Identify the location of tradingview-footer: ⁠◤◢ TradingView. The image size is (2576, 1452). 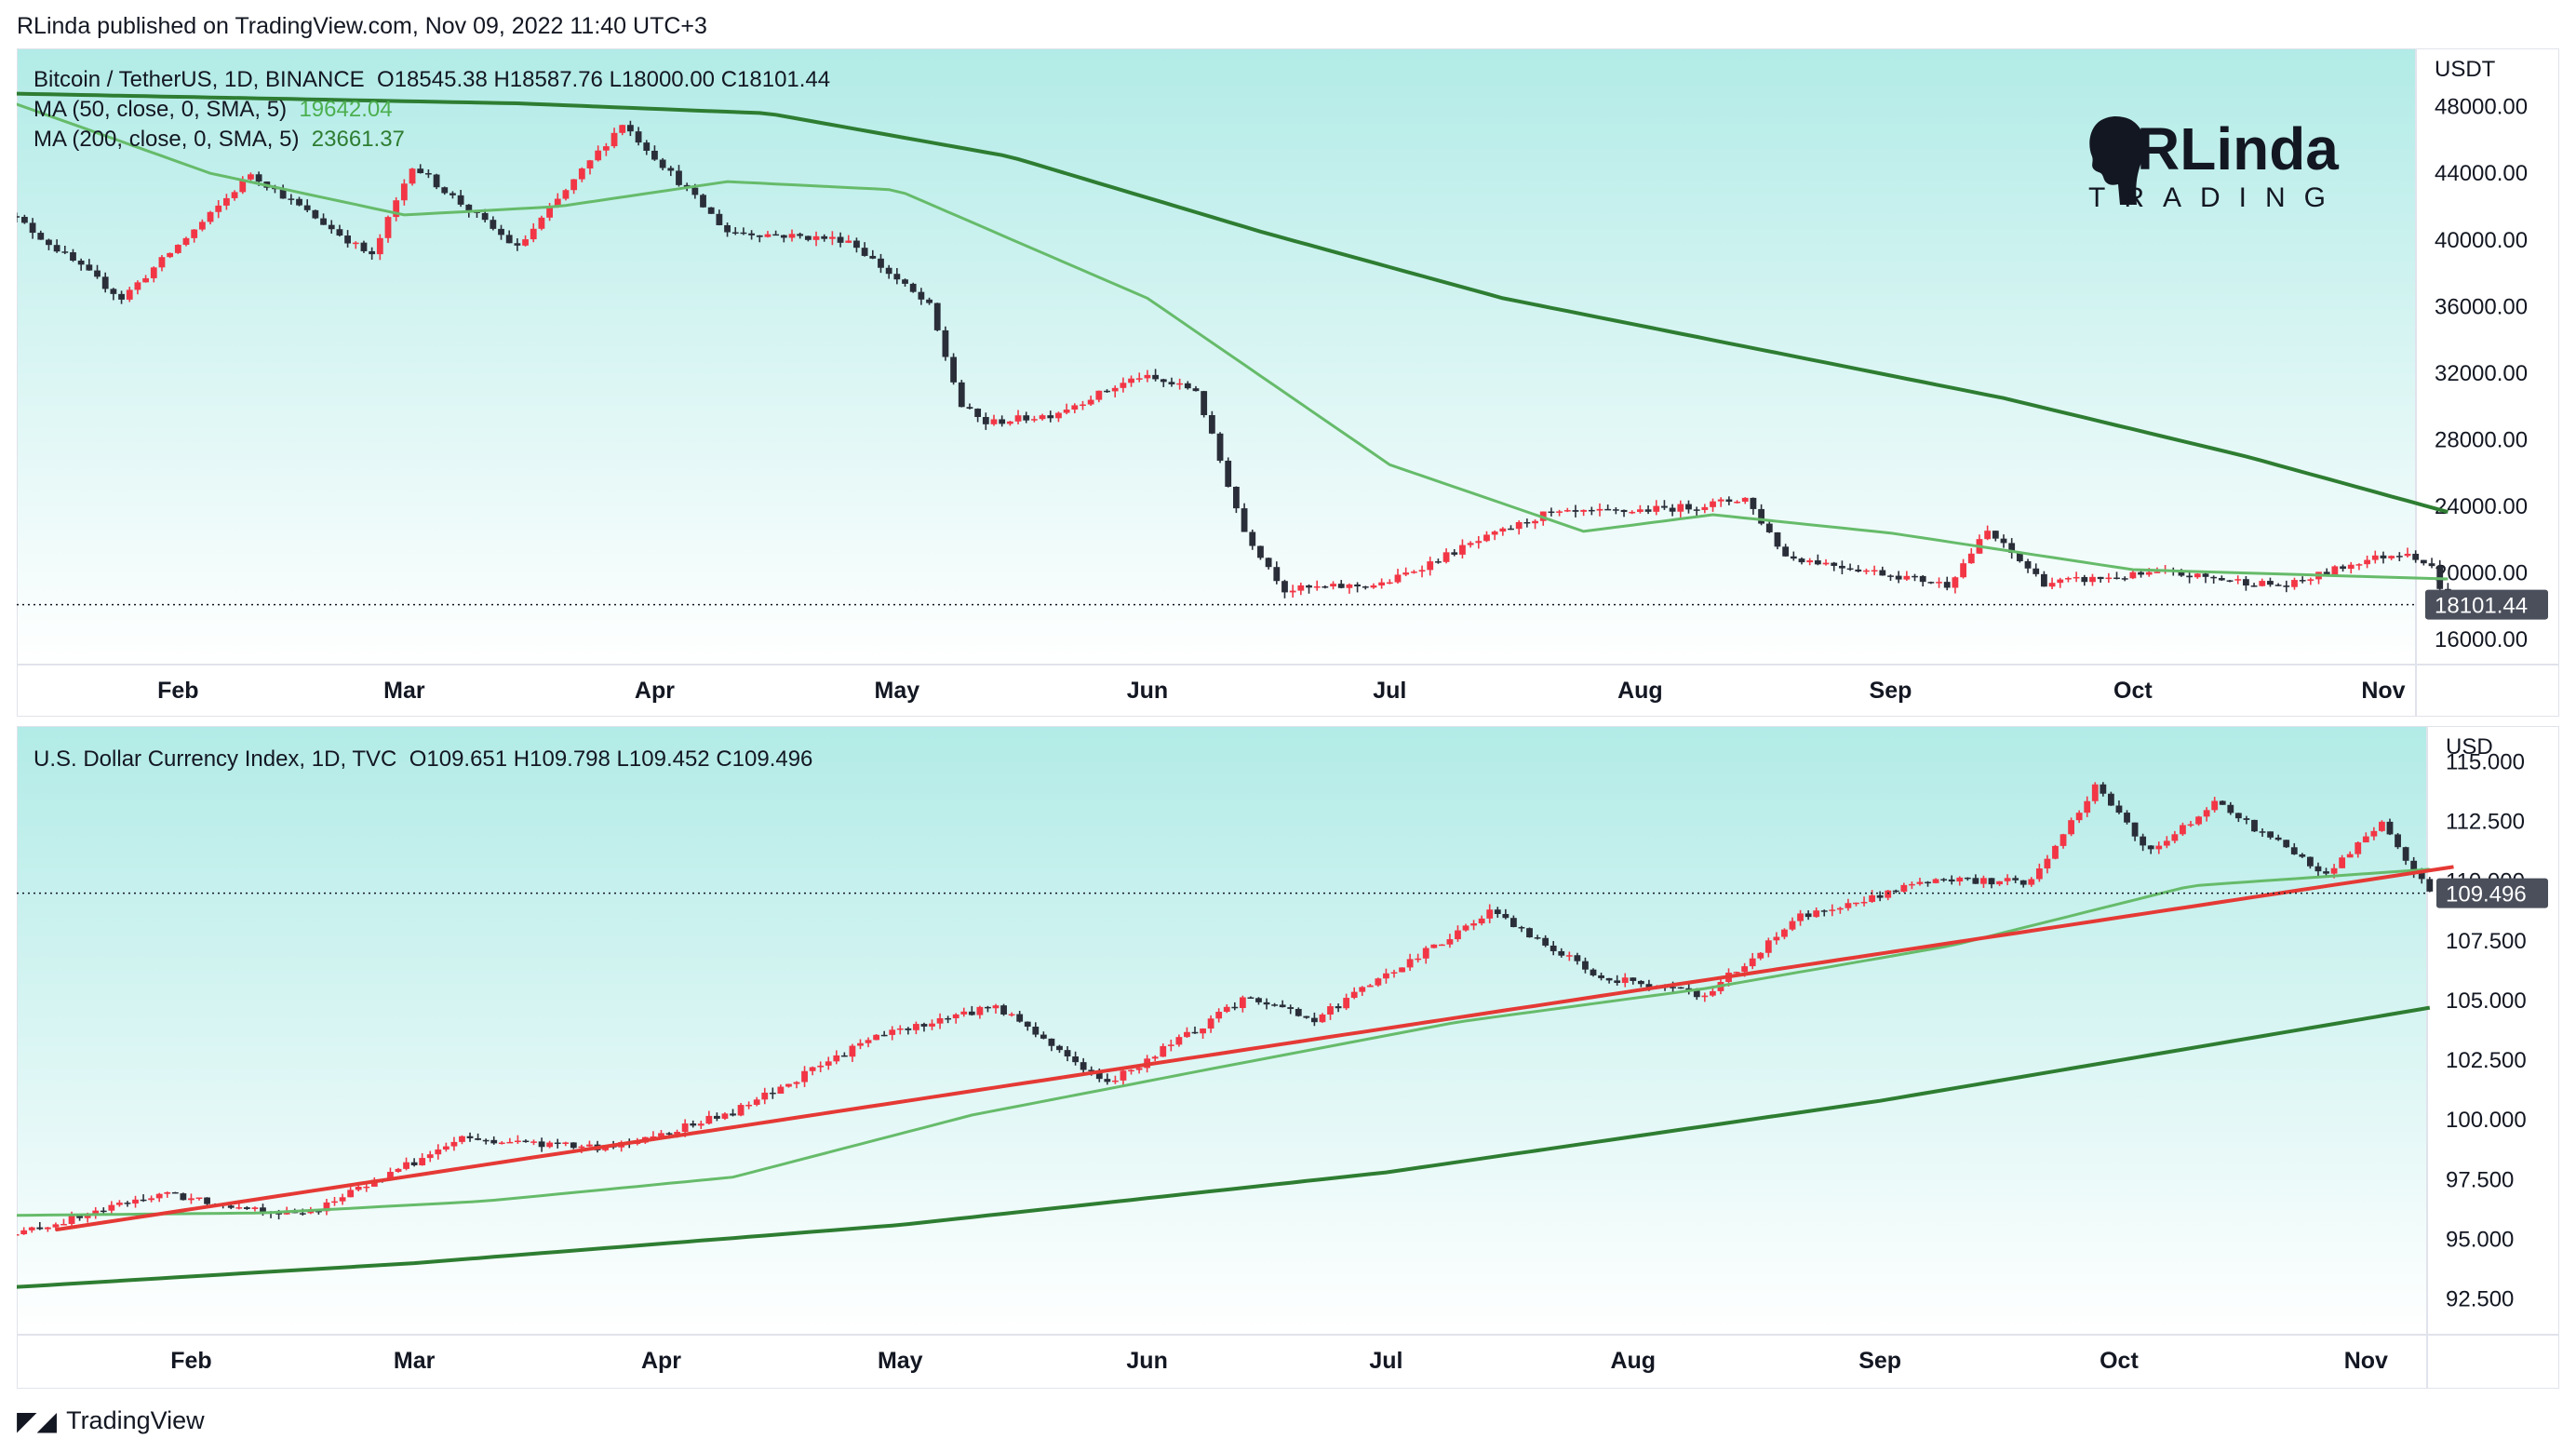
(111, 1420).